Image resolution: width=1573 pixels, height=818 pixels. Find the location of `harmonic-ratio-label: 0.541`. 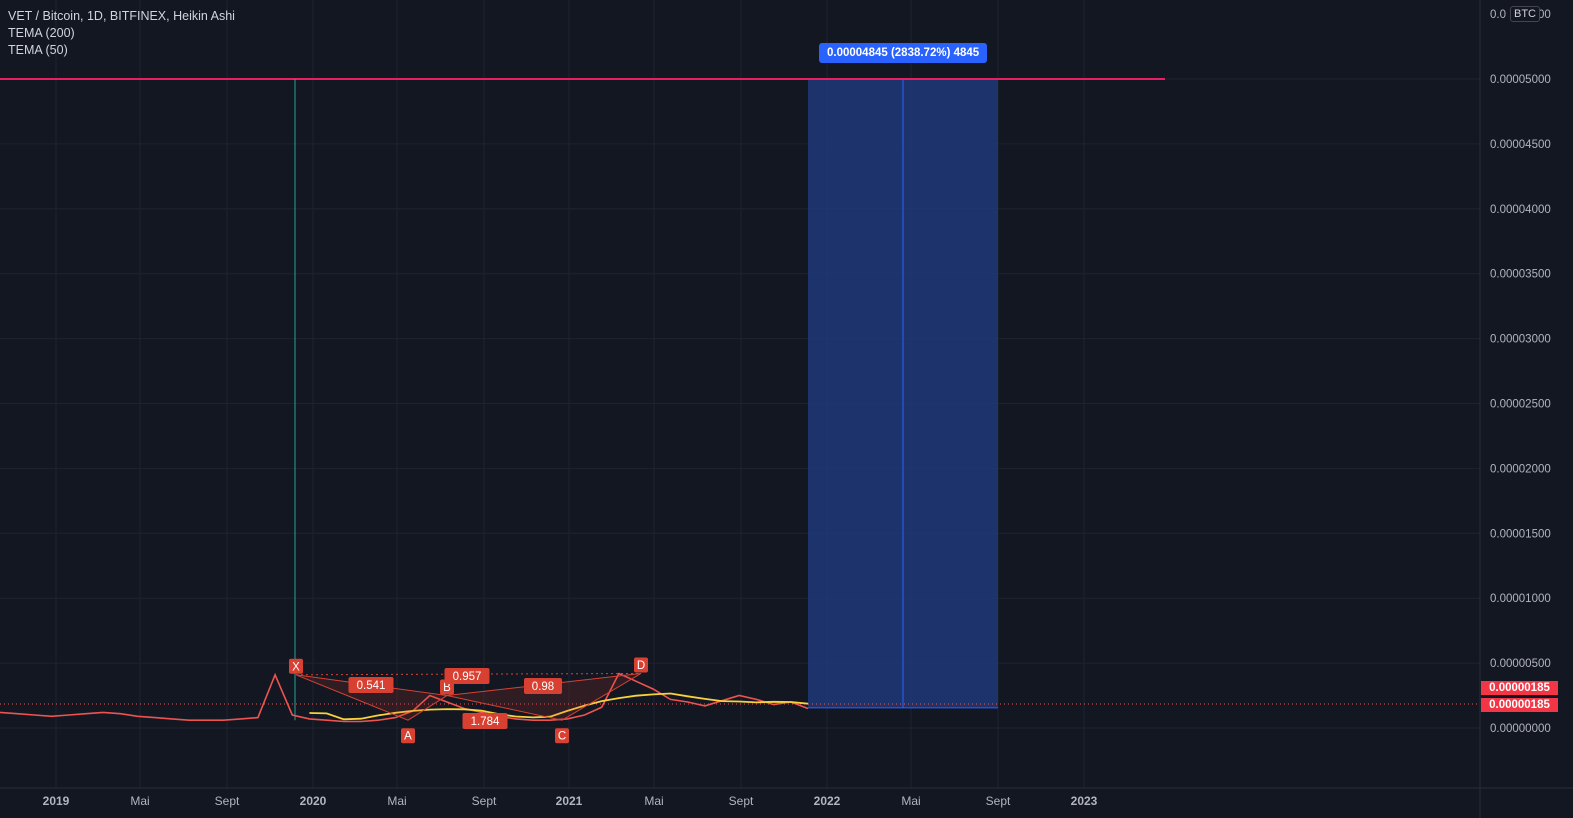

harmonic-ratio-label: 0.541 is located at coordinates (371, 686).